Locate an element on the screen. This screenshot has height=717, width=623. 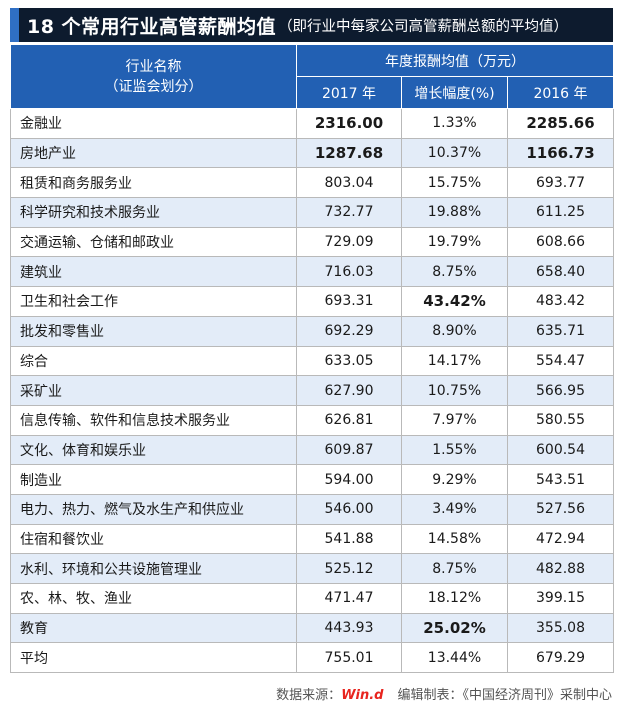
value-2017-cell: 594.00 is located at coordinates (349, 479).